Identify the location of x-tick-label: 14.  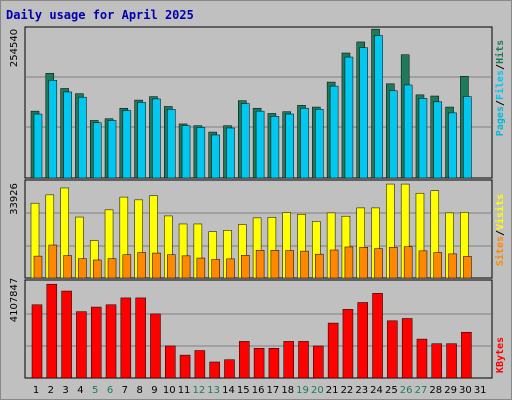
(228, 390).